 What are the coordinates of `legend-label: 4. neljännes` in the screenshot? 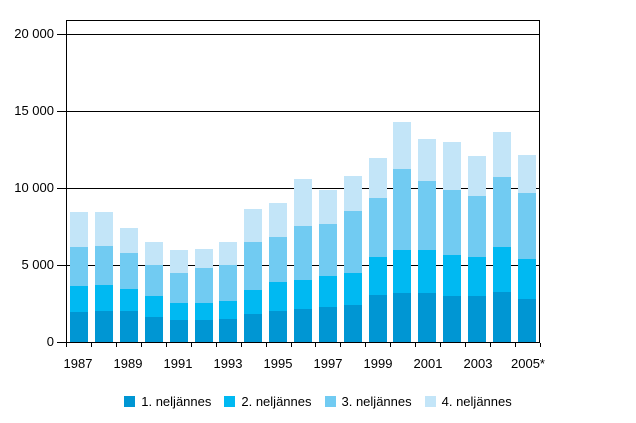 It's located at (476, 401).